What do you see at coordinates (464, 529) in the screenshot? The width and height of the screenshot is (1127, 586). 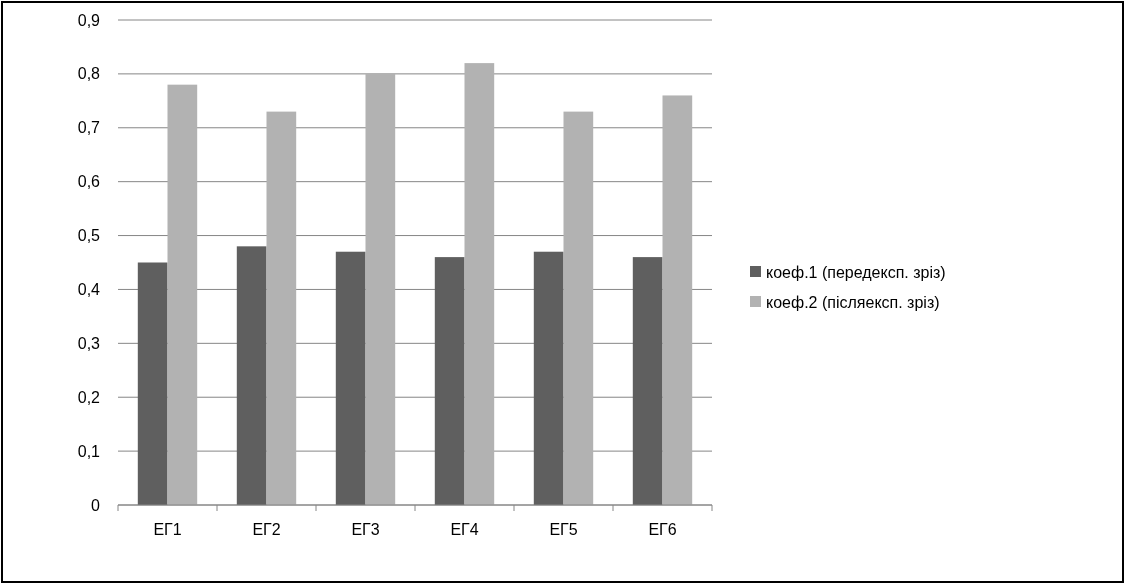 I see `x-tick-label: ЕГ4` at bounding box center [464, 529].